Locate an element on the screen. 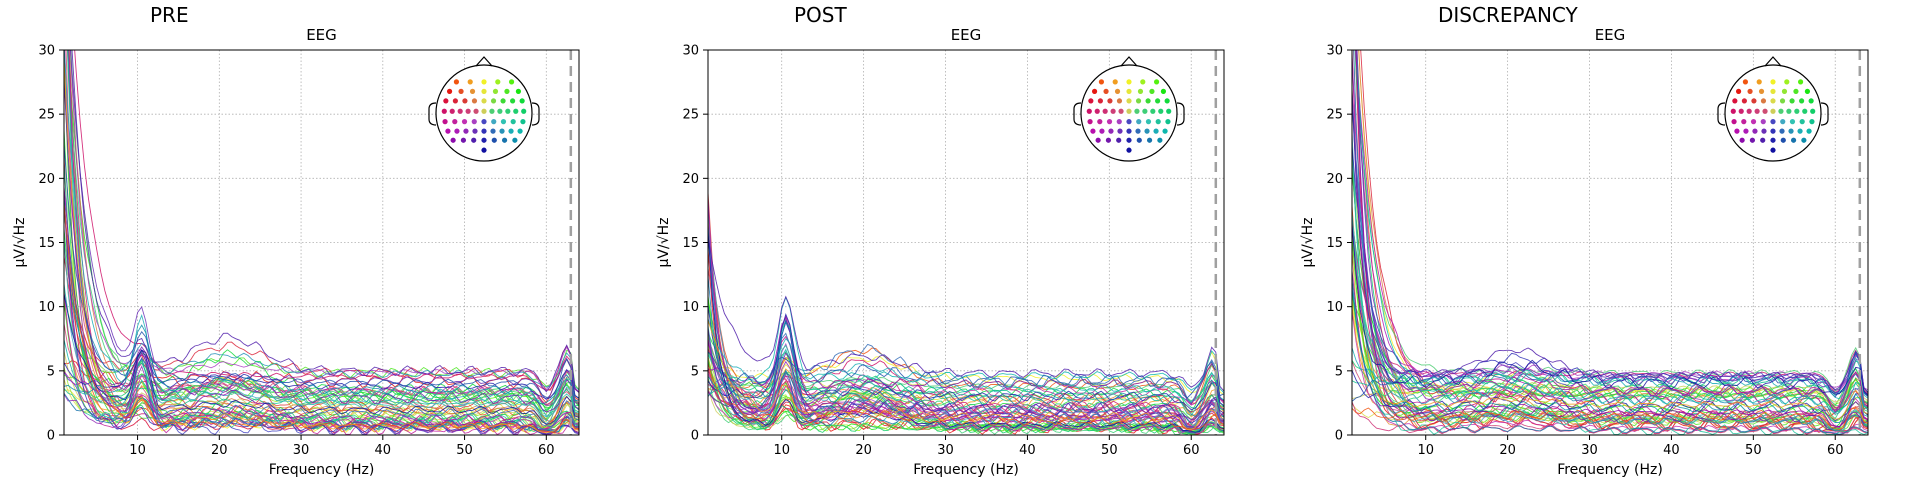  panel-title: PRE is located at coordinates (169, 15).